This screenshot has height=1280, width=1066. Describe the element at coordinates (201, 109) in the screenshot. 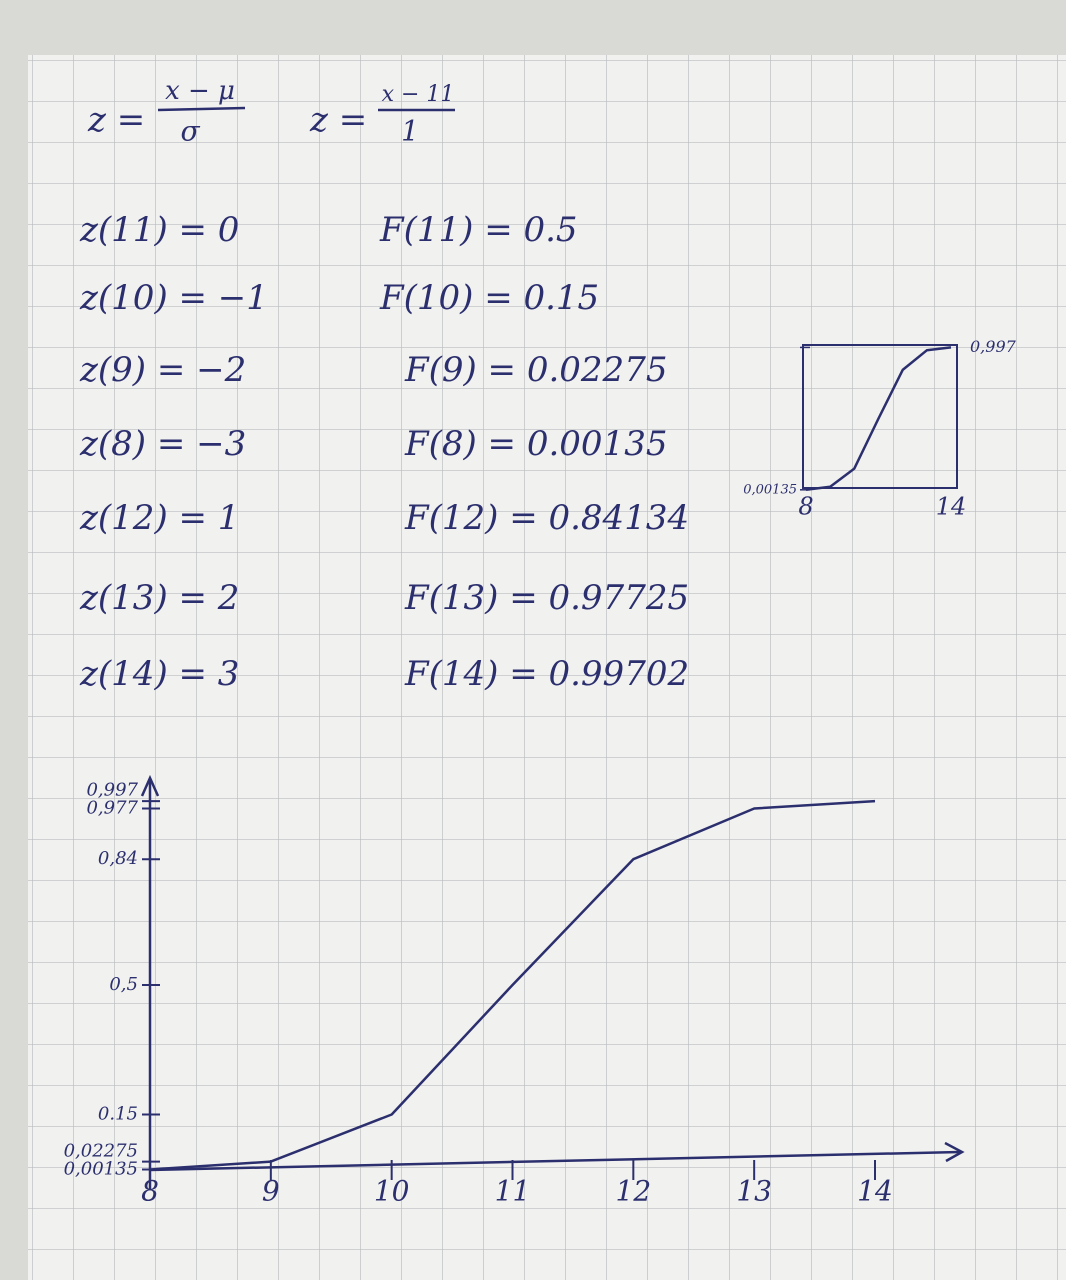

I see `fraction-bar` at that location.